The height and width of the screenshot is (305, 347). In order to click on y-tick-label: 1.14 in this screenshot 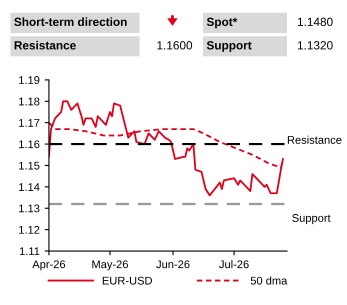, I will do `click(29, 187)`.